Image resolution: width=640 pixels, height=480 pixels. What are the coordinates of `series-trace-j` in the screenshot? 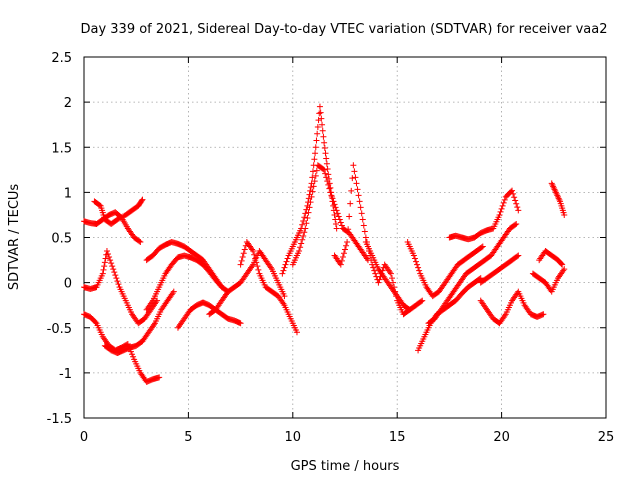 It's located at (268, 287).